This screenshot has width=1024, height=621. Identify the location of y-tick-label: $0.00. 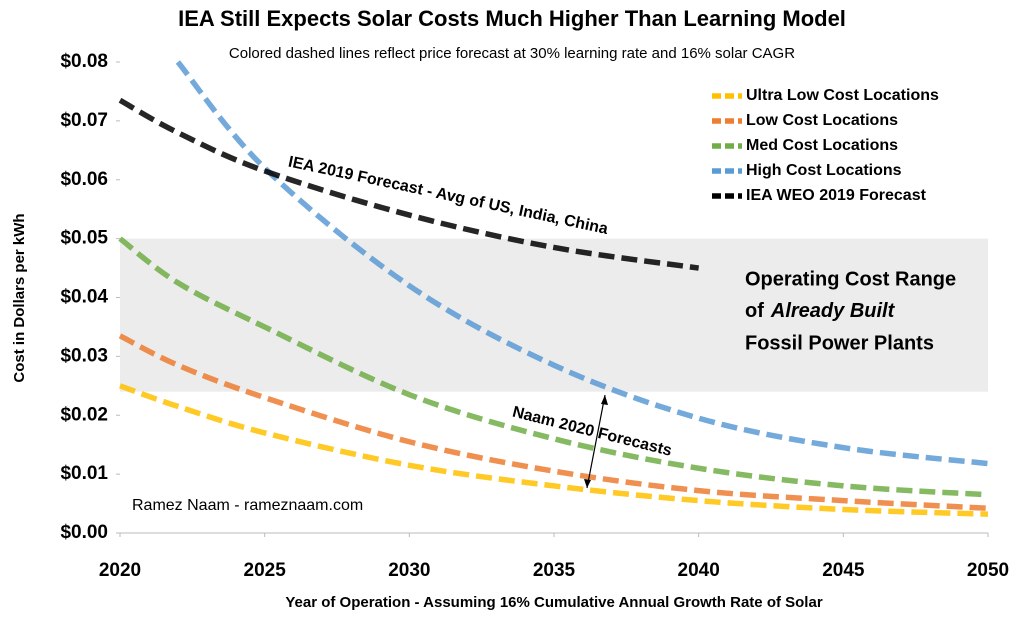
(84, 532).